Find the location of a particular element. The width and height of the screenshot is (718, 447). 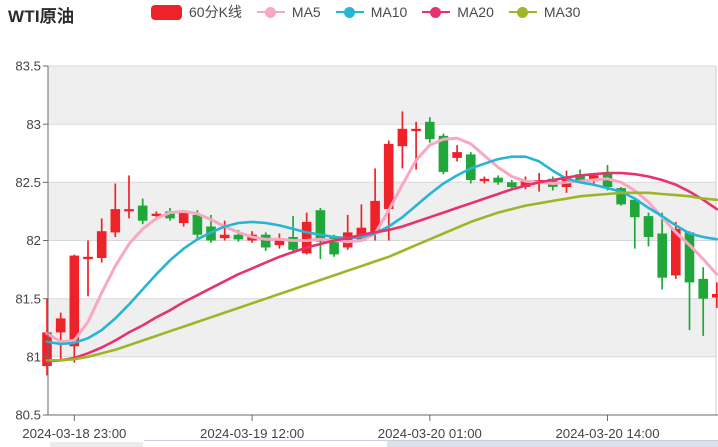

legend-label: MA30 is located at coordinates (562, 12).